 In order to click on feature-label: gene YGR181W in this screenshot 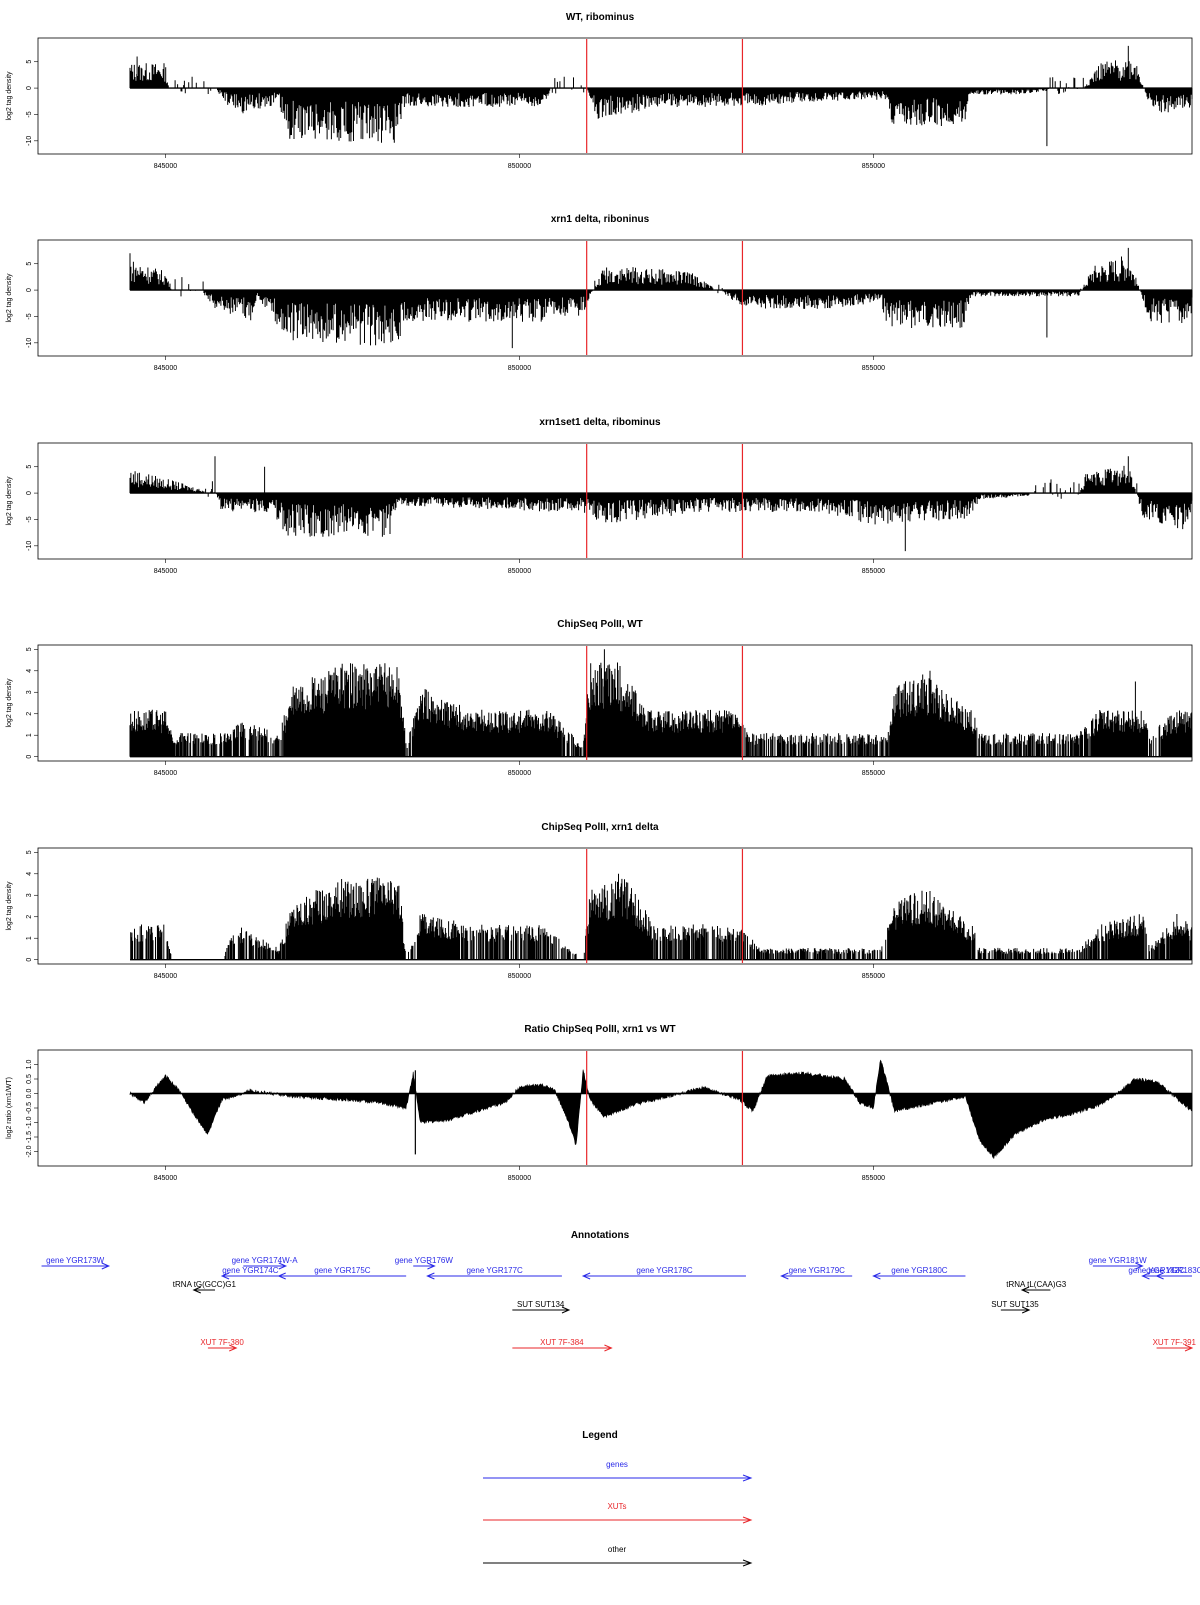, I will do `click(1118, 1260)`.